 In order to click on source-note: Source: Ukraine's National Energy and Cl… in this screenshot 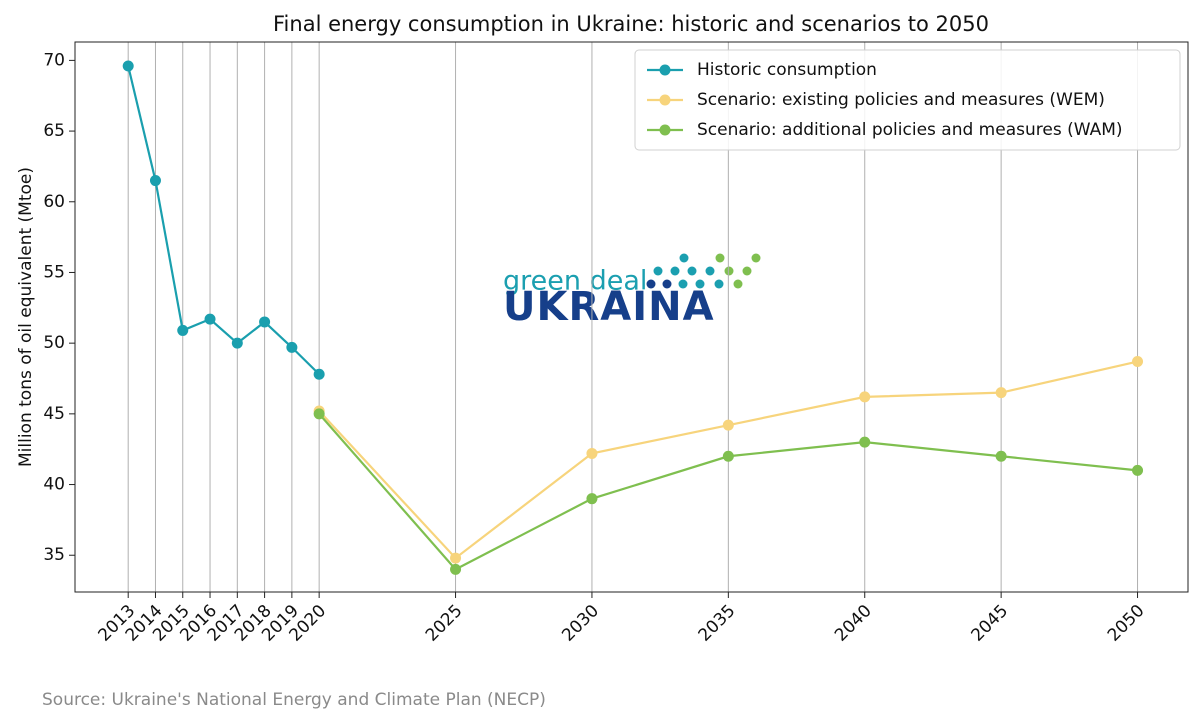, I will do `click(294, 700)`.